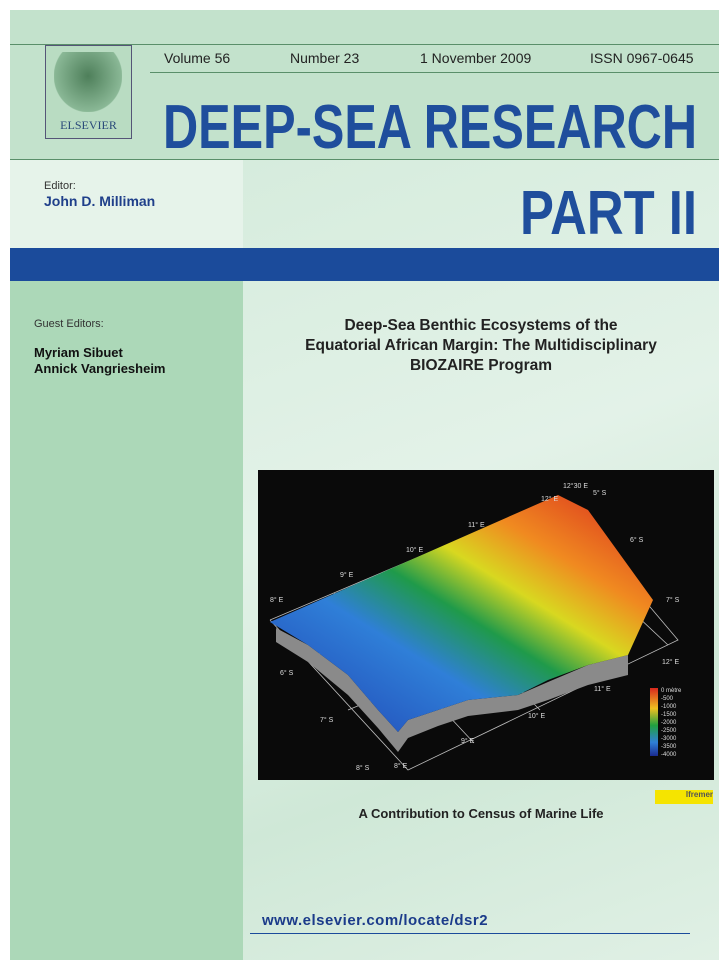 The image size is (719, 960). What do you see at coordinates (575, 486) in the screenshot?
I see `map-label: 12°30 E` at bounding box center [575, 486].